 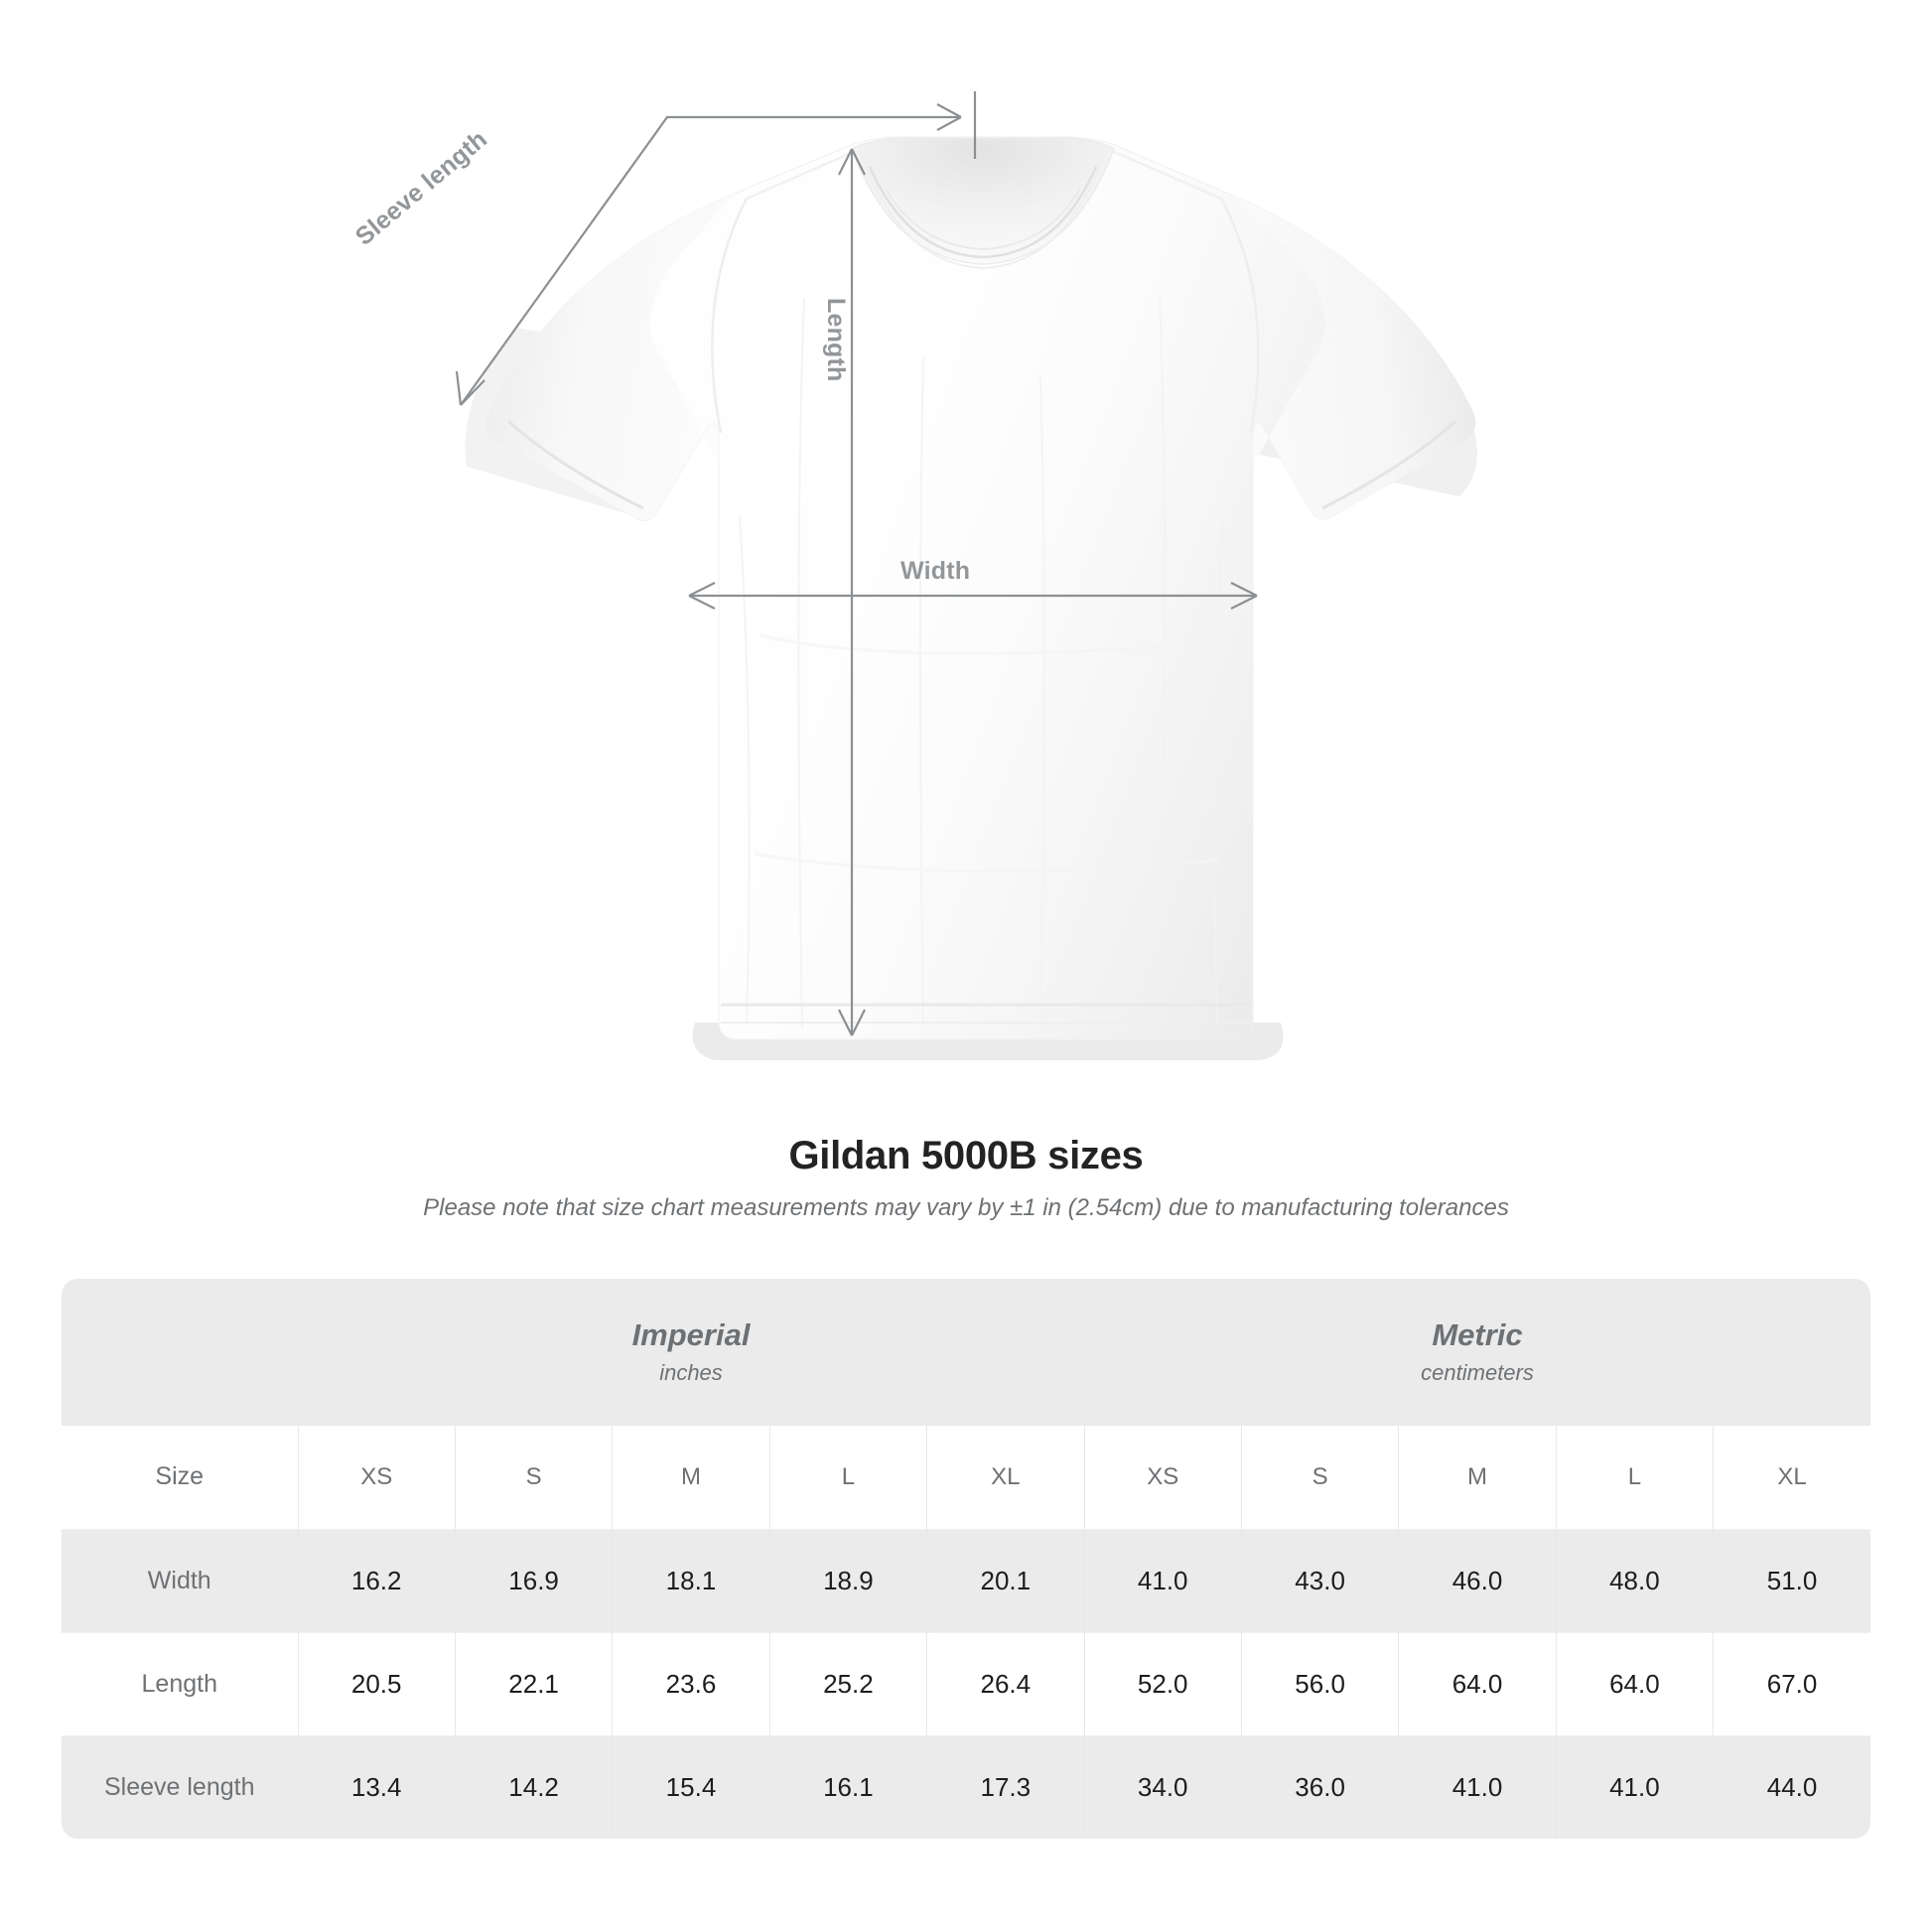 What do you see at coordinates (1478, 1786) in the screenshot?
I see `cell-sleeve-length-metric-m: 41.0` at bounding box center [1478, 1786].